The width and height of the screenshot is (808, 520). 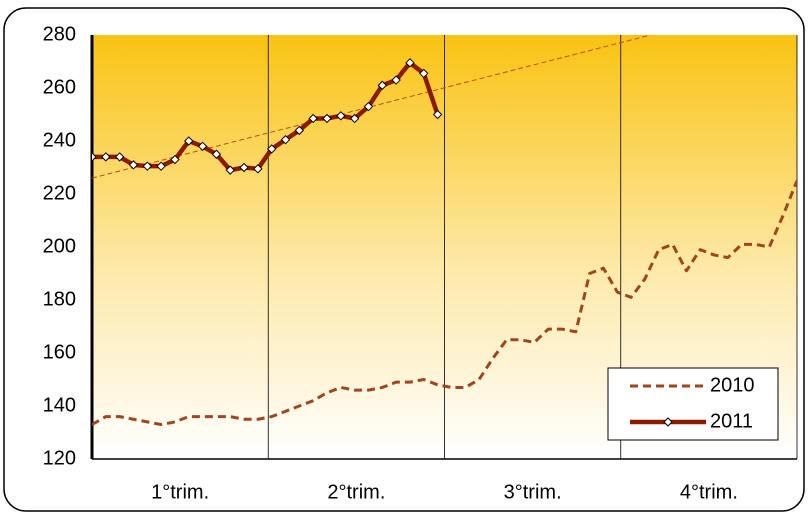 I want to click on legend-box, so click(x=693, y=404).